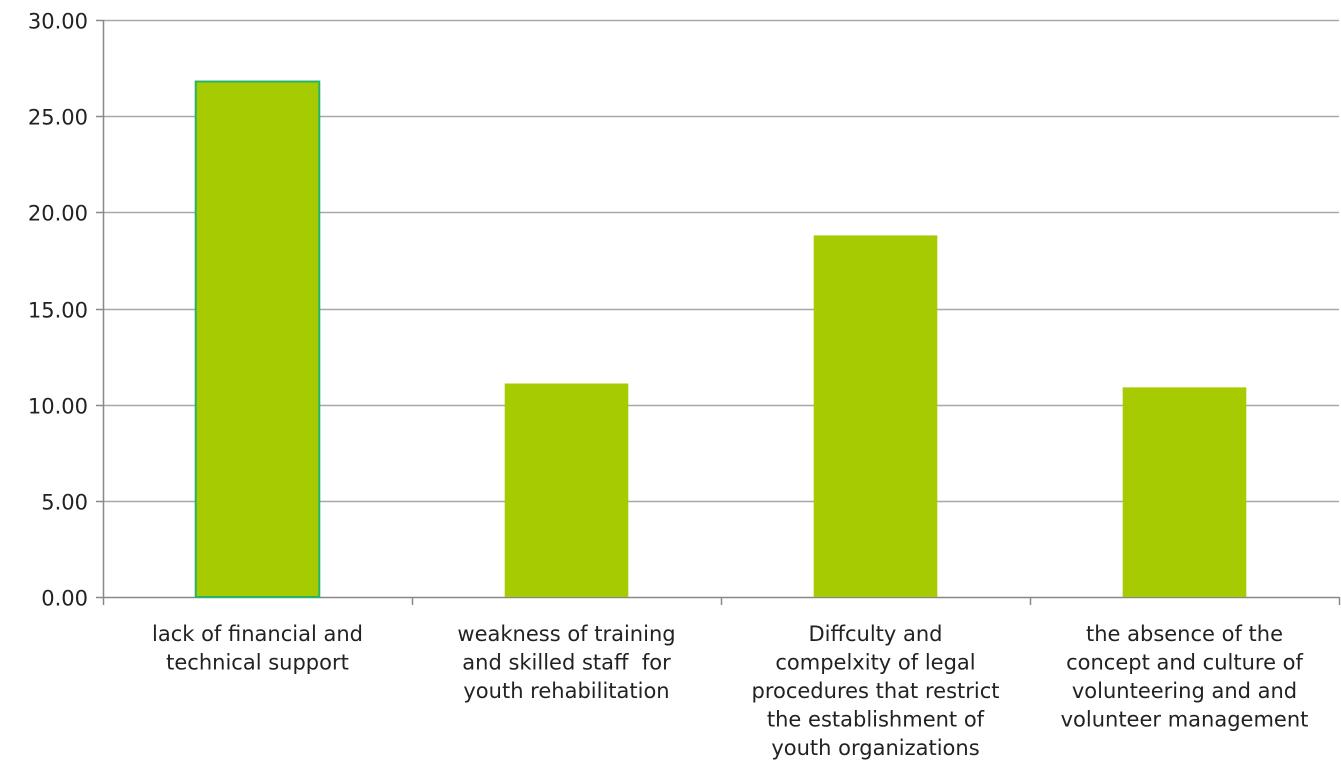 The image size is (1341, 776). What do you see at coordinates (58, 22) in the screenshot?
I see `y-tick-label: 30.00` at bounding box center [58, 22].